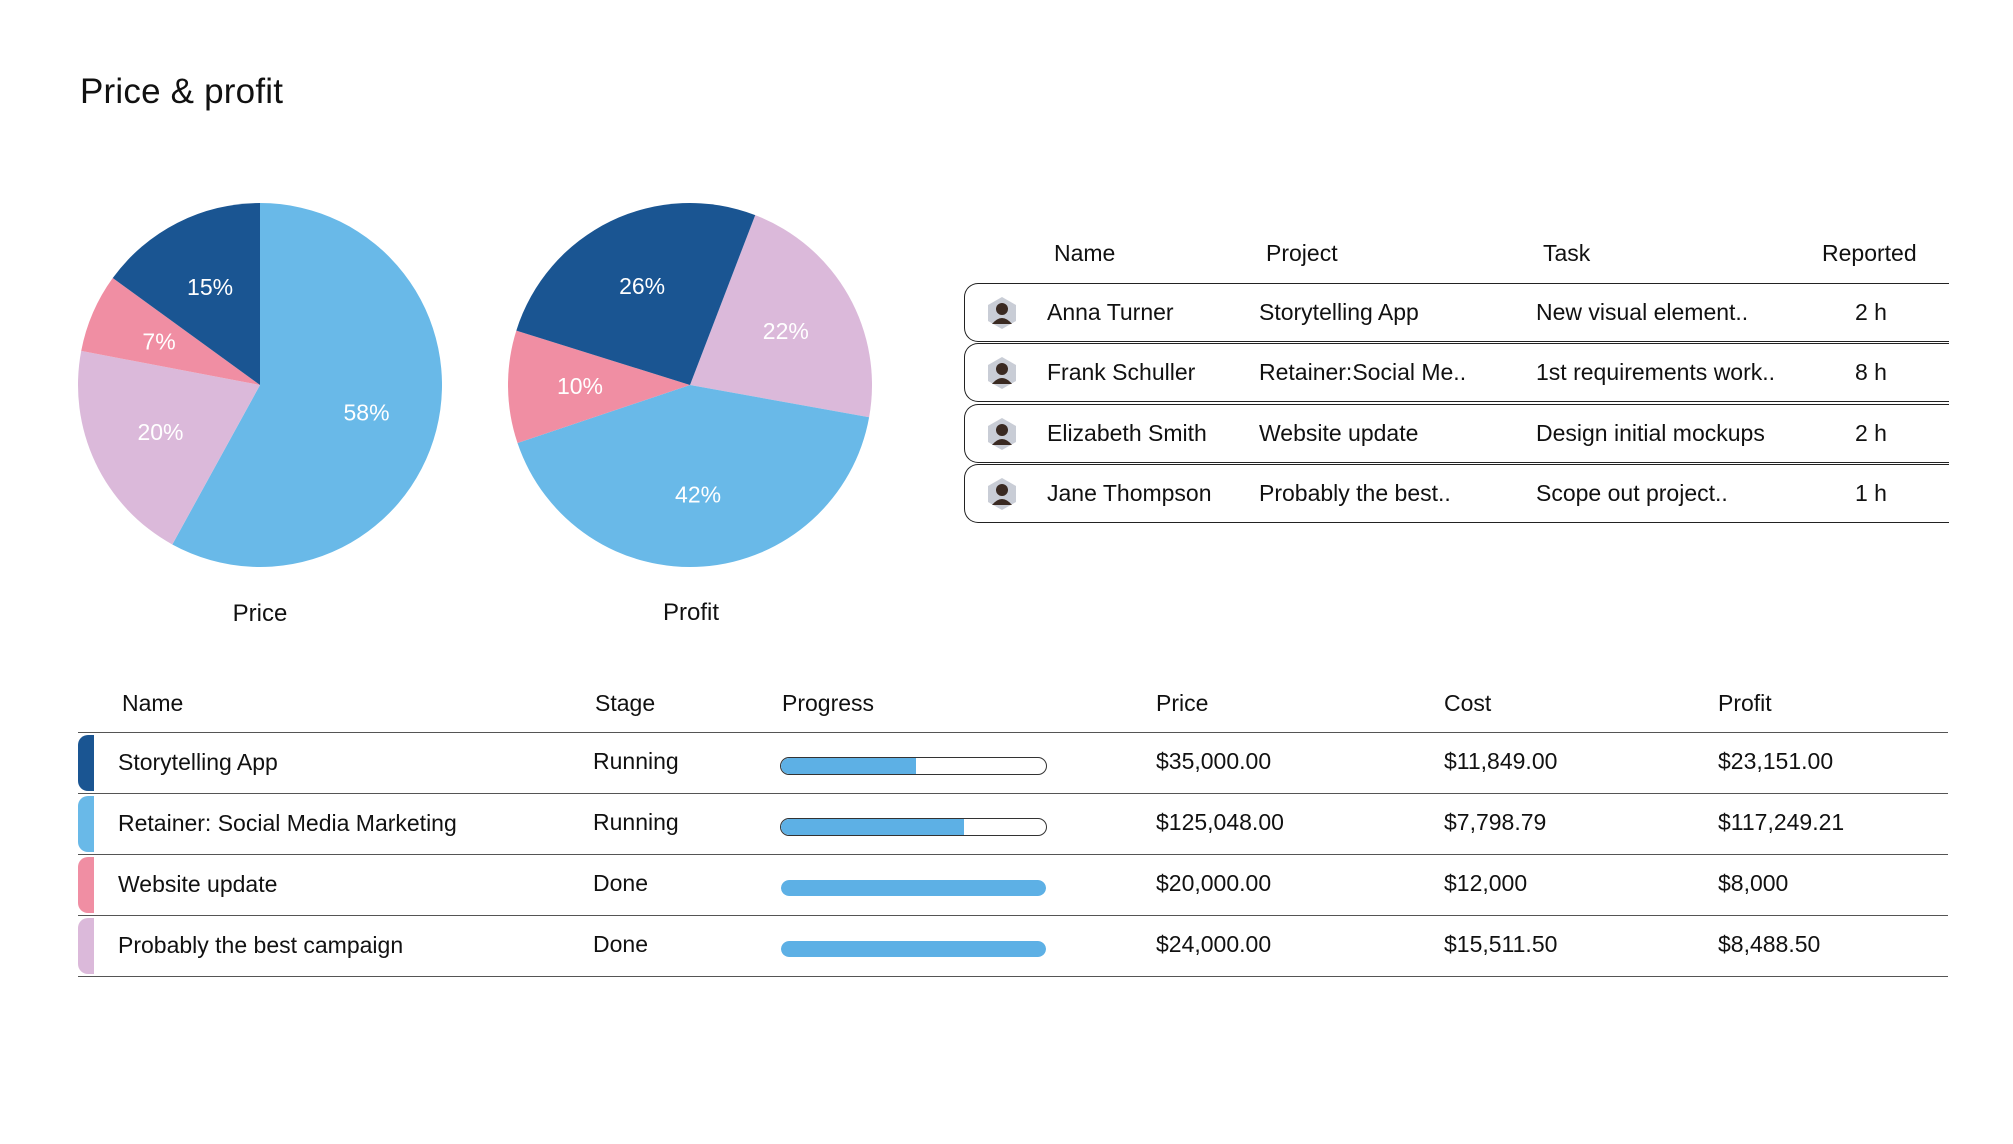 The image size is (2013, 1144). What do you see at coordinates (625, 703) in the screenshot?
I see `projects-header-stage: Stage` at bounding box center [625, 703].